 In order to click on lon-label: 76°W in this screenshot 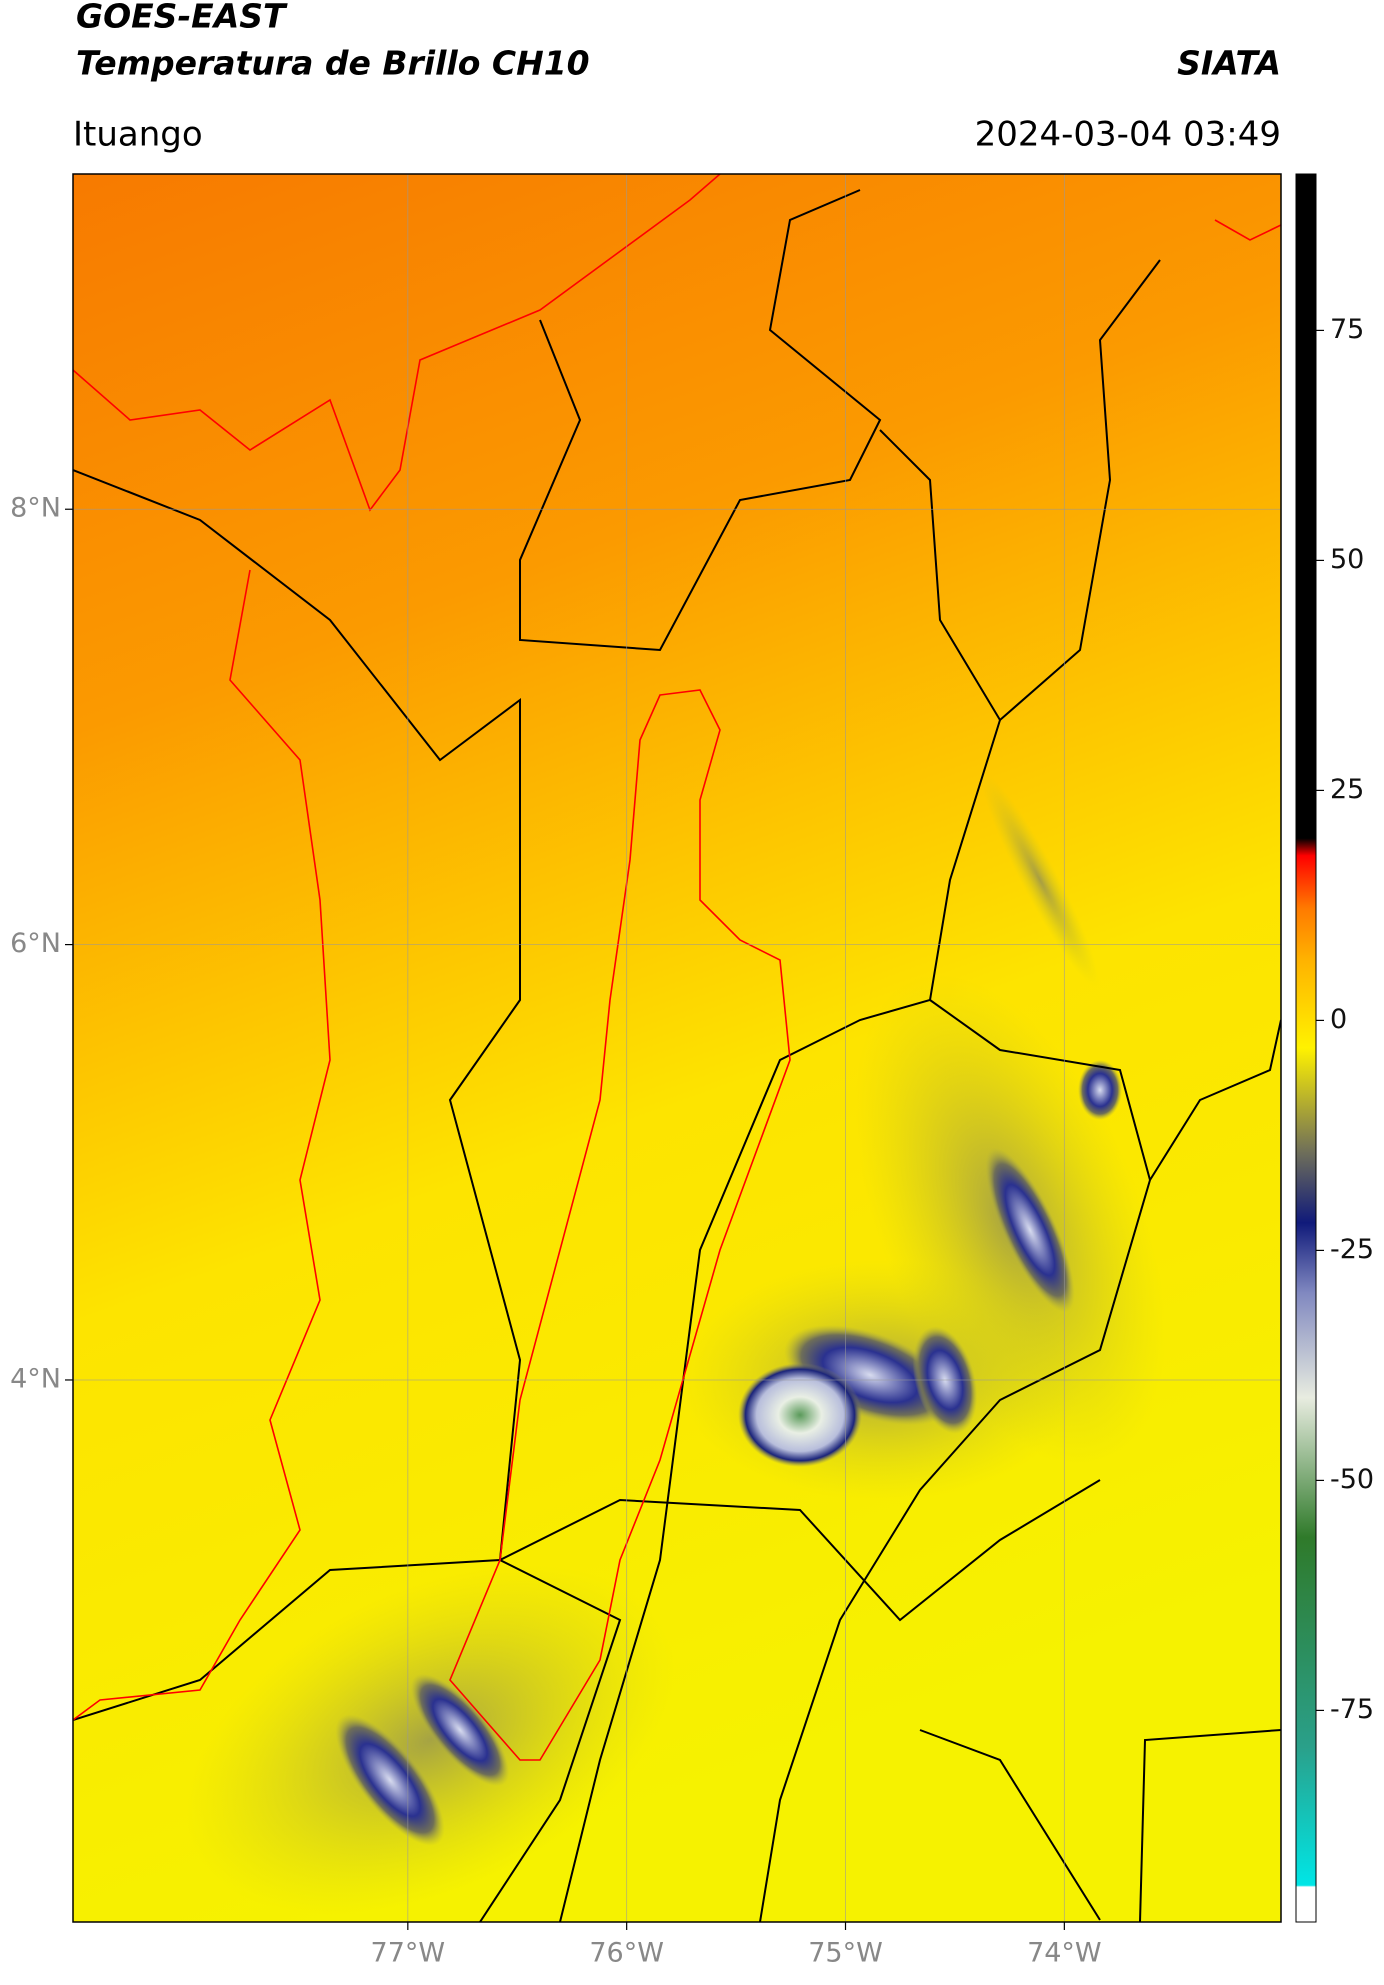, I will do `click(626, 1953)`.